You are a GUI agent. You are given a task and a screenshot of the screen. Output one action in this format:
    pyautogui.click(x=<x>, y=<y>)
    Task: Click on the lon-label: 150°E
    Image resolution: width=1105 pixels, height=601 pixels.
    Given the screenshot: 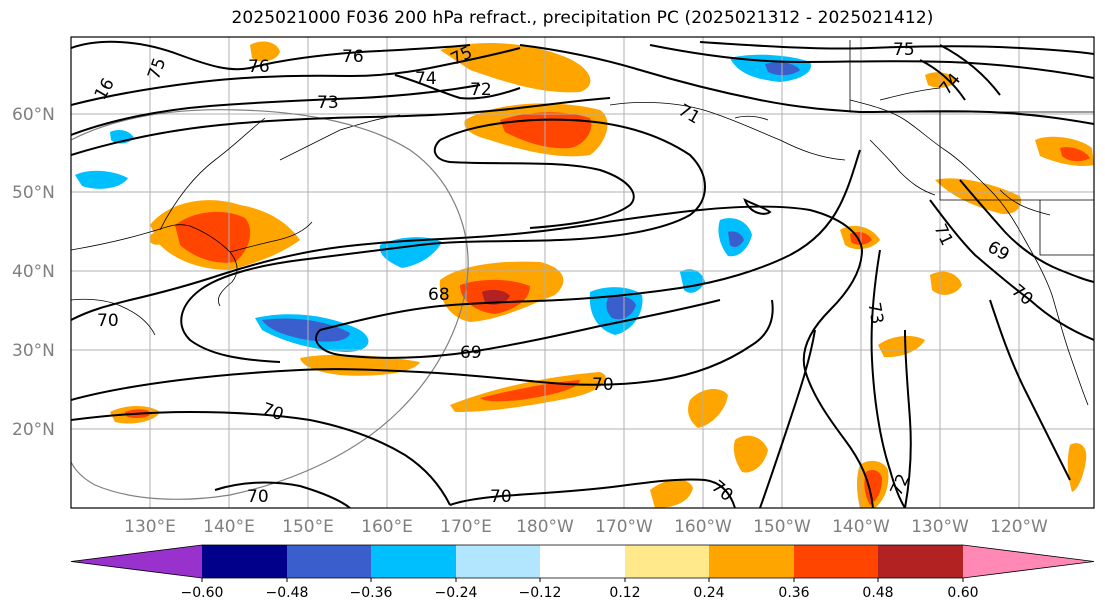 What is the action you would take?
    pyautogui.click(x=308, y=527)
    